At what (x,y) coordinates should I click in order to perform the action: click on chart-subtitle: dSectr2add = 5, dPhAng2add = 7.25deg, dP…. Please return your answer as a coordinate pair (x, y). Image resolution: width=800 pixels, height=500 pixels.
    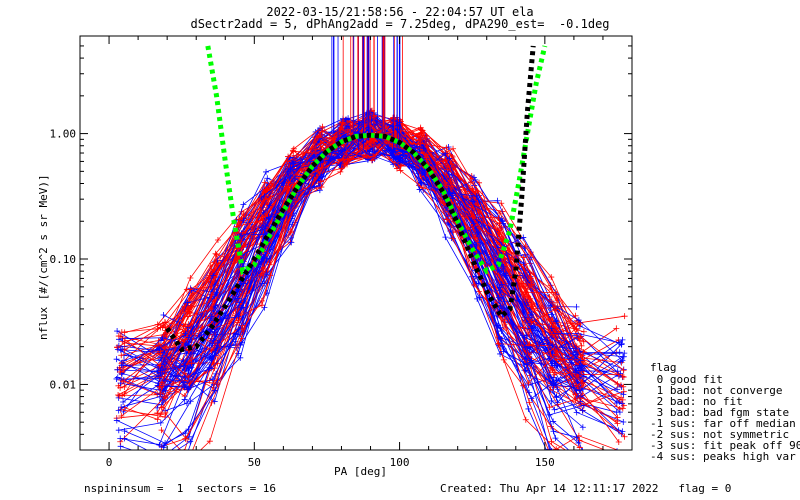
    Looking at the image, I should click on (400, 24).